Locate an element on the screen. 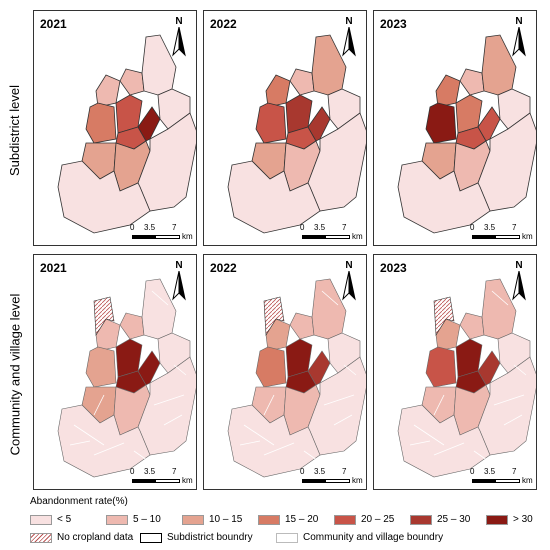 The height and width of the screenshot is (550, 550). legend-item: > 30 is located at coordinates (509, 519).